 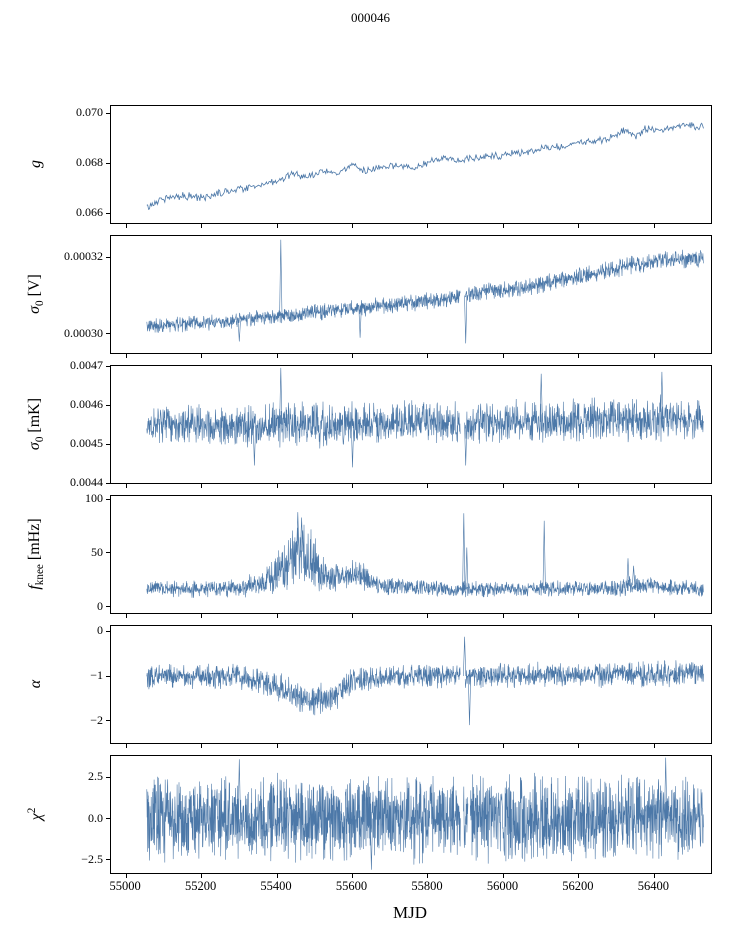 What do you see at coordinates (578, 886) in the screenshot?
I see `x-tick-label: 56200` at bounding box center [578, 886].